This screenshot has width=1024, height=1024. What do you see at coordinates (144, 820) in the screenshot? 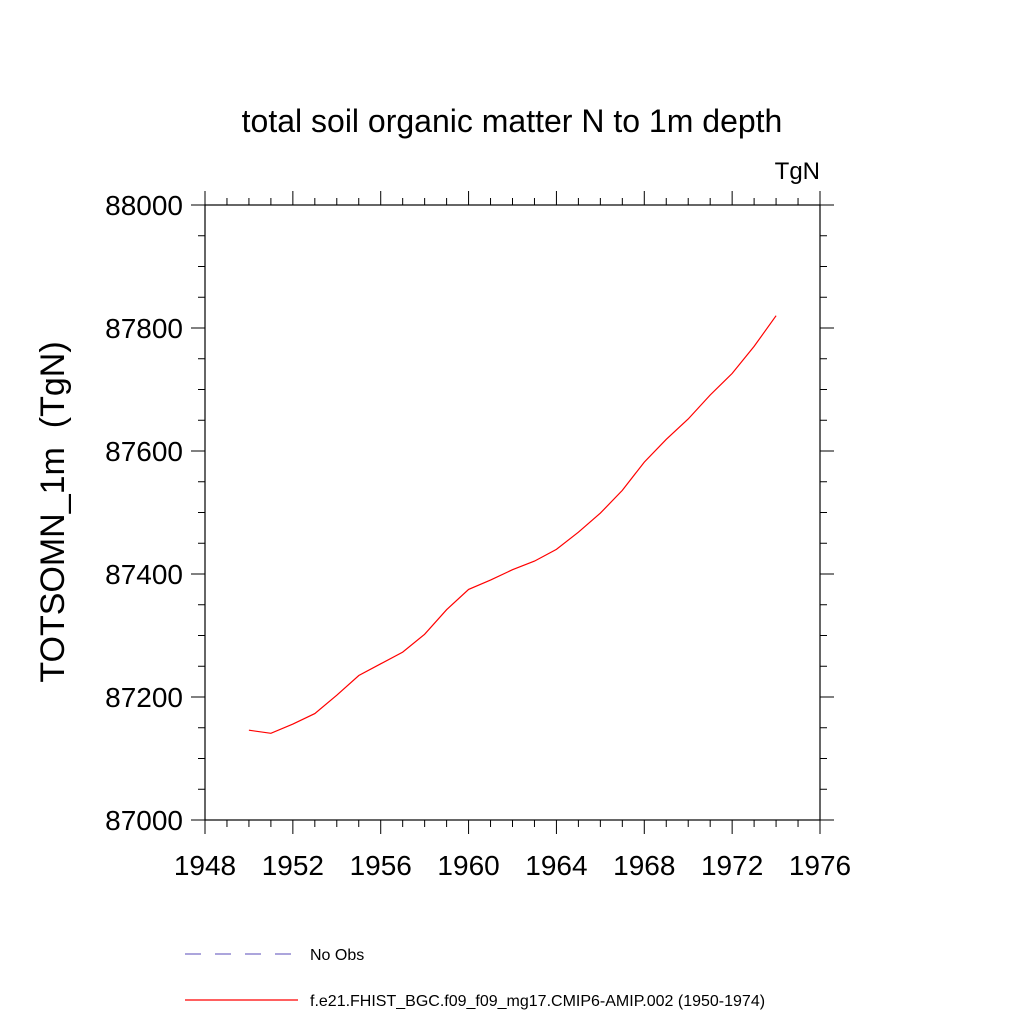
I see `y-tick-label: 87000` at bounding box center [144, 820].